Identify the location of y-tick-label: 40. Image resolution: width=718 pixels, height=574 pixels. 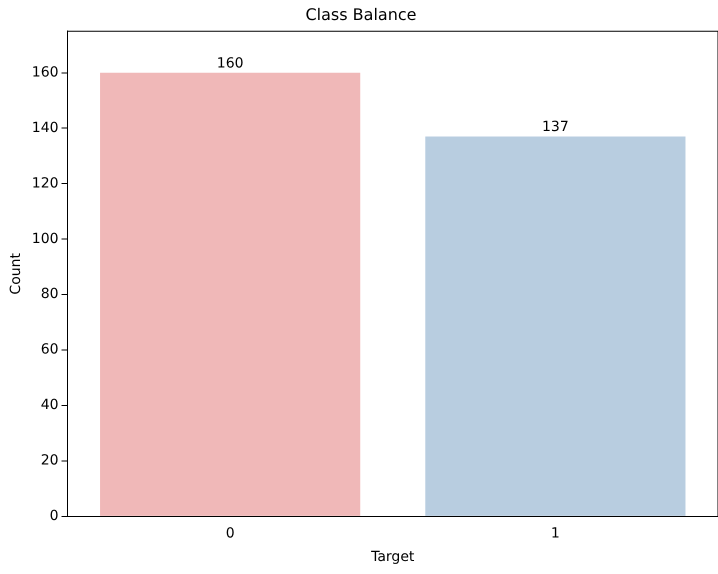
(49, 405).